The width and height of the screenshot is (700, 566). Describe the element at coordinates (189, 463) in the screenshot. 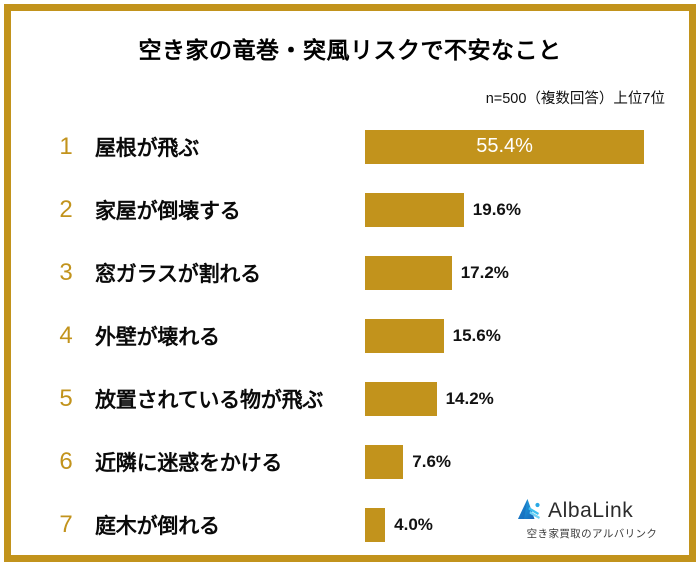

I see `category-label: 近隣に迷惑をかける` at that location.